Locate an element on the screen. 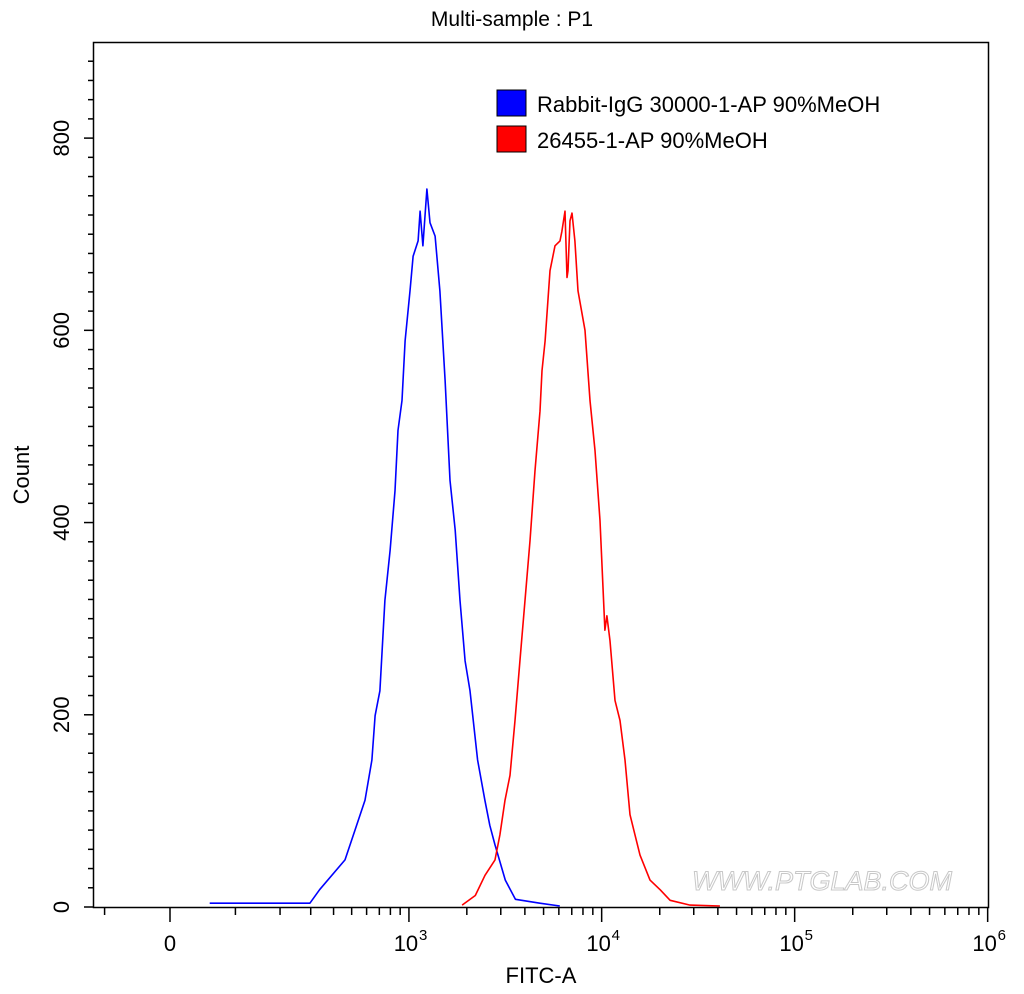 The width and height of the screenshot is (1024, 994). legend-item: 26455-1-AP 90%MeOH is located at coordinates (632, 139).